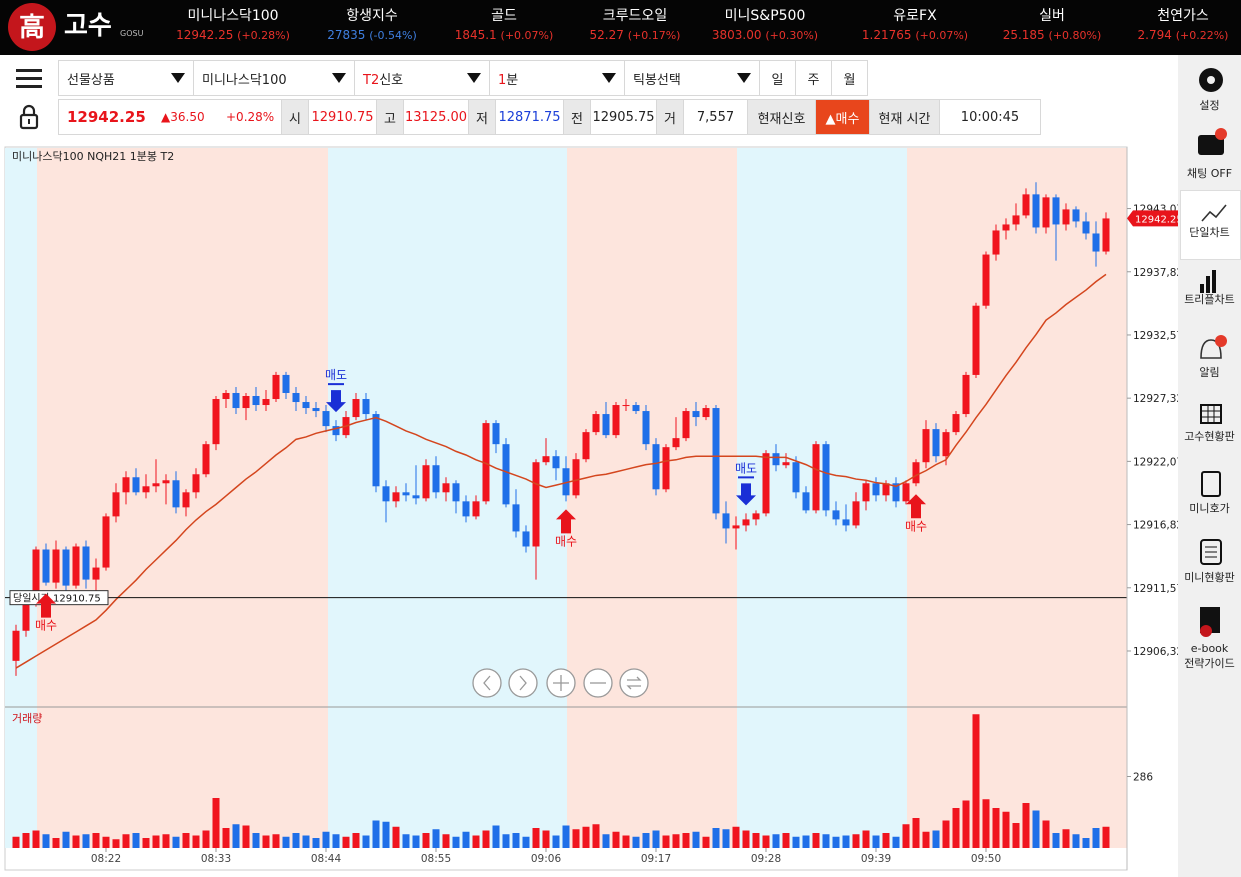 The image size is (1241, 877). What do you see at coordinates (557, 78) in the screenshot?
I see `dropdown: 1분` at bounding box center [557, 78].